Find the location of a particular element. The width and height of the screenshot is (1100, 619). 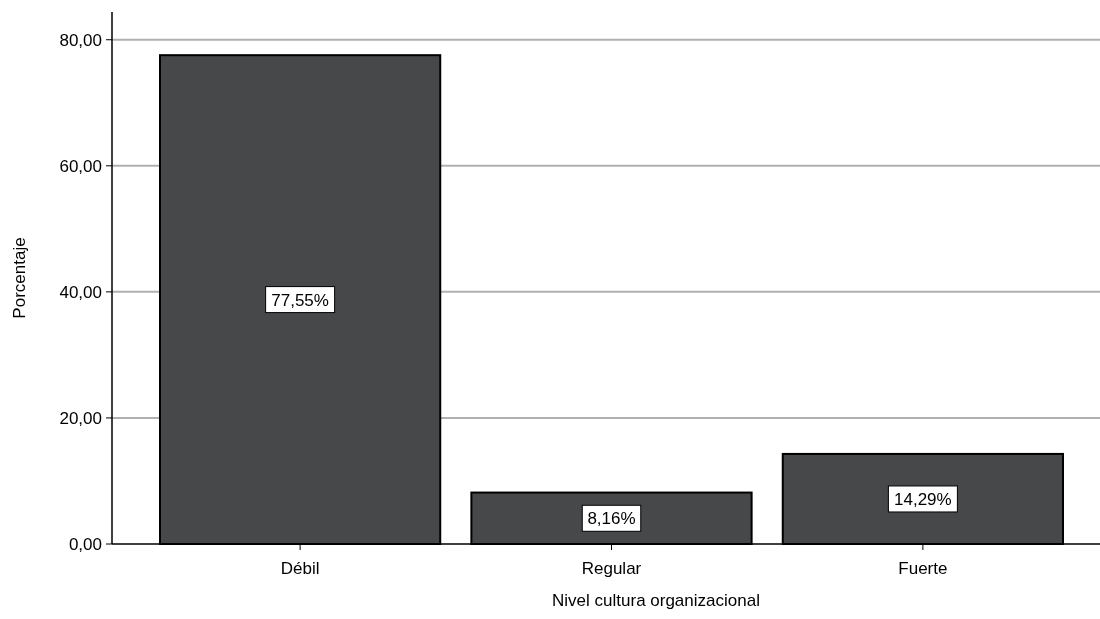

y-tick-label: 20,00 is located at coordinates (80, 418).